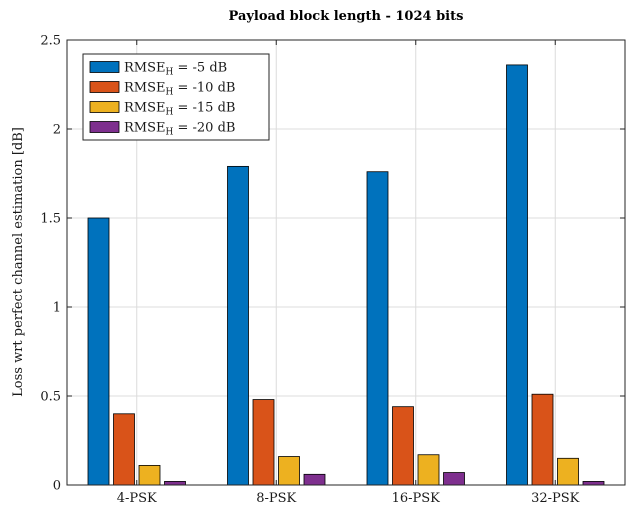 The image size is (629, 508). Describe the element at coordinates (50, 397) in the screenshot. I see `y-tick-label: 0.5` at that location.